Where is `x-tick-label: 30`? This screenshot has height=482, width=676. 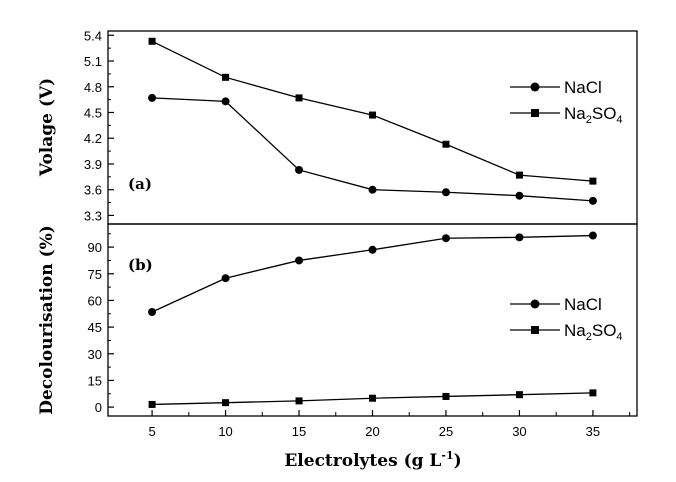 x-tick-label: 30 is located at coordinates (519, 431).